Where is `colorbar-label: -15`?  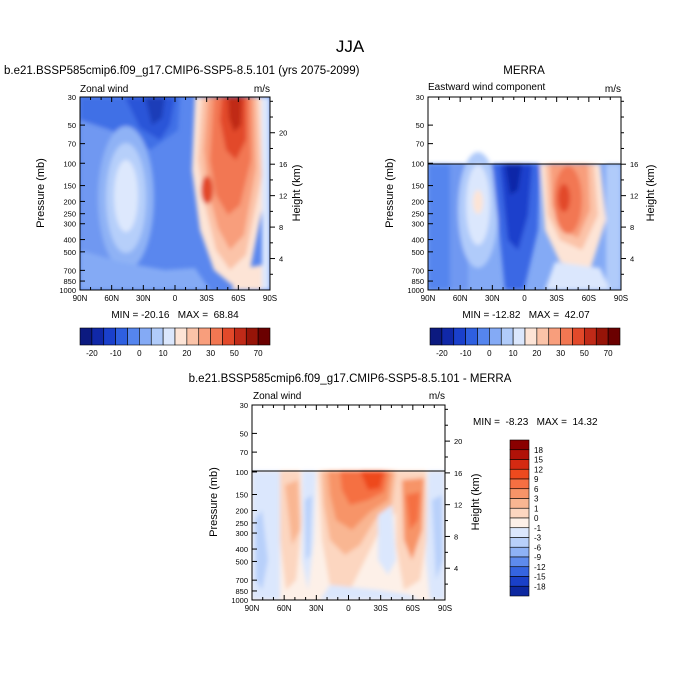
colorbar-label: -15 is located at coordinates (540, 577).